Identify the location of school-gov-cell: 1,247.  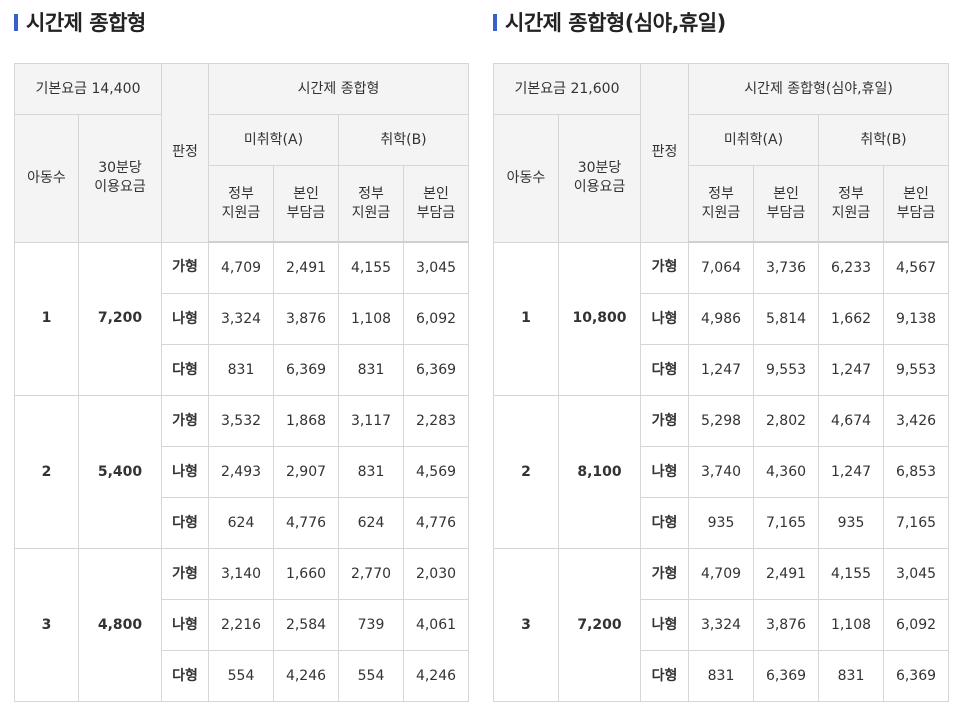
(851, 472).